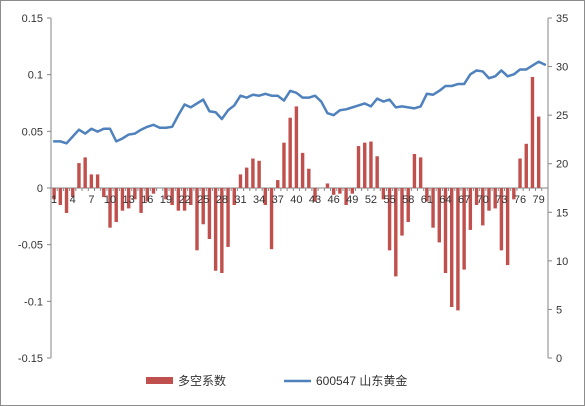  I want to click on x-axis-tick-label: 46, so click(334, 200).